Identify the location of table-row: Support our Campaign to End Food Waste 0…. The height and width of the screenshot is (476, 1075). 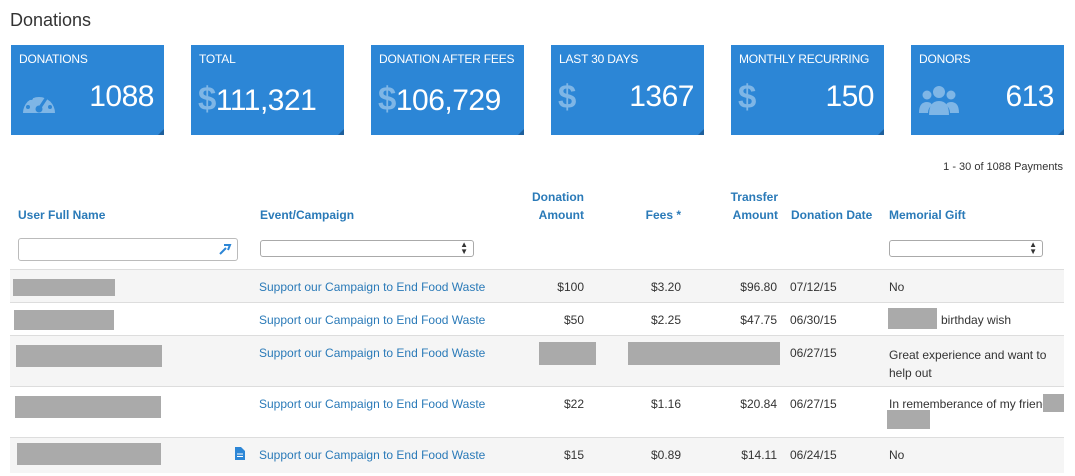
(537, 360).